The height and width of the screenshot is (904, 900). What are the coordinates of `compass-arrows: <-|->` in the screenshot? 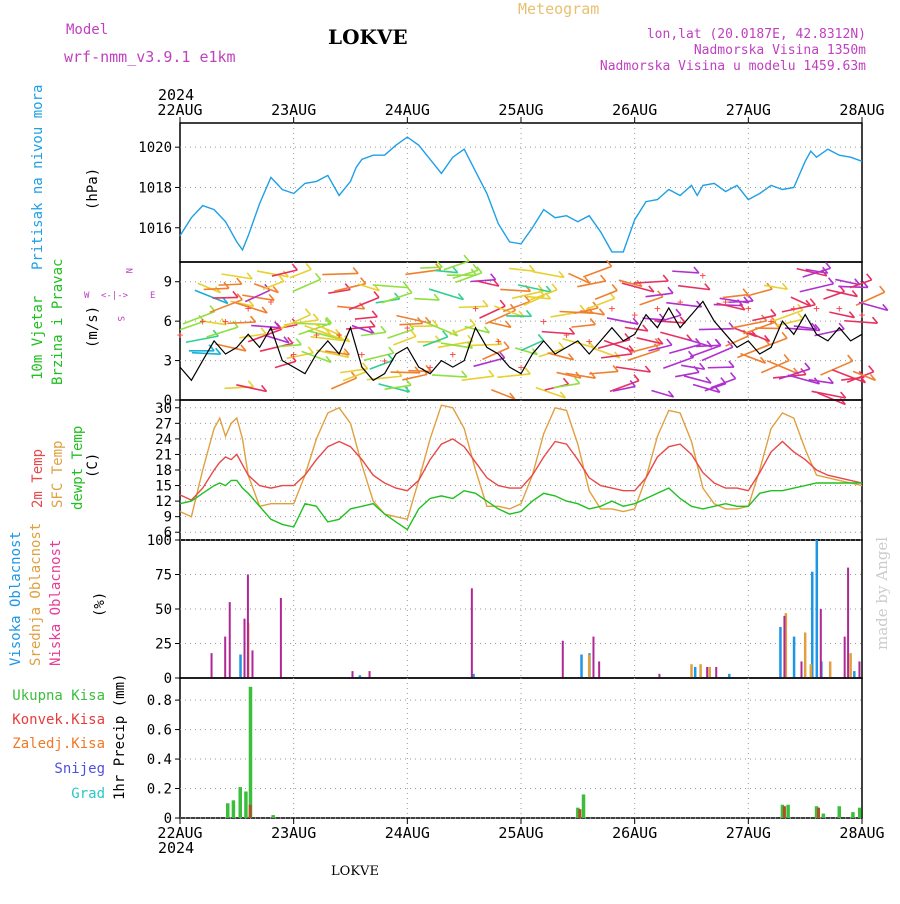 It's located at (115, 296).